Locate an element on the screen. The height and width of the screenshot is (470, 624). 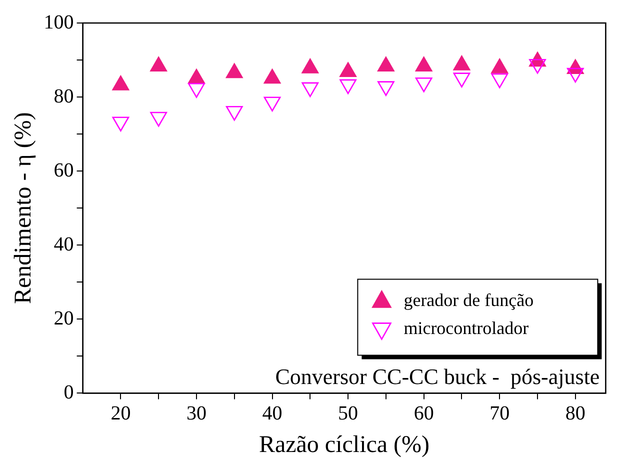
y-tick-label: 100 is located at coordinates (59, 22).